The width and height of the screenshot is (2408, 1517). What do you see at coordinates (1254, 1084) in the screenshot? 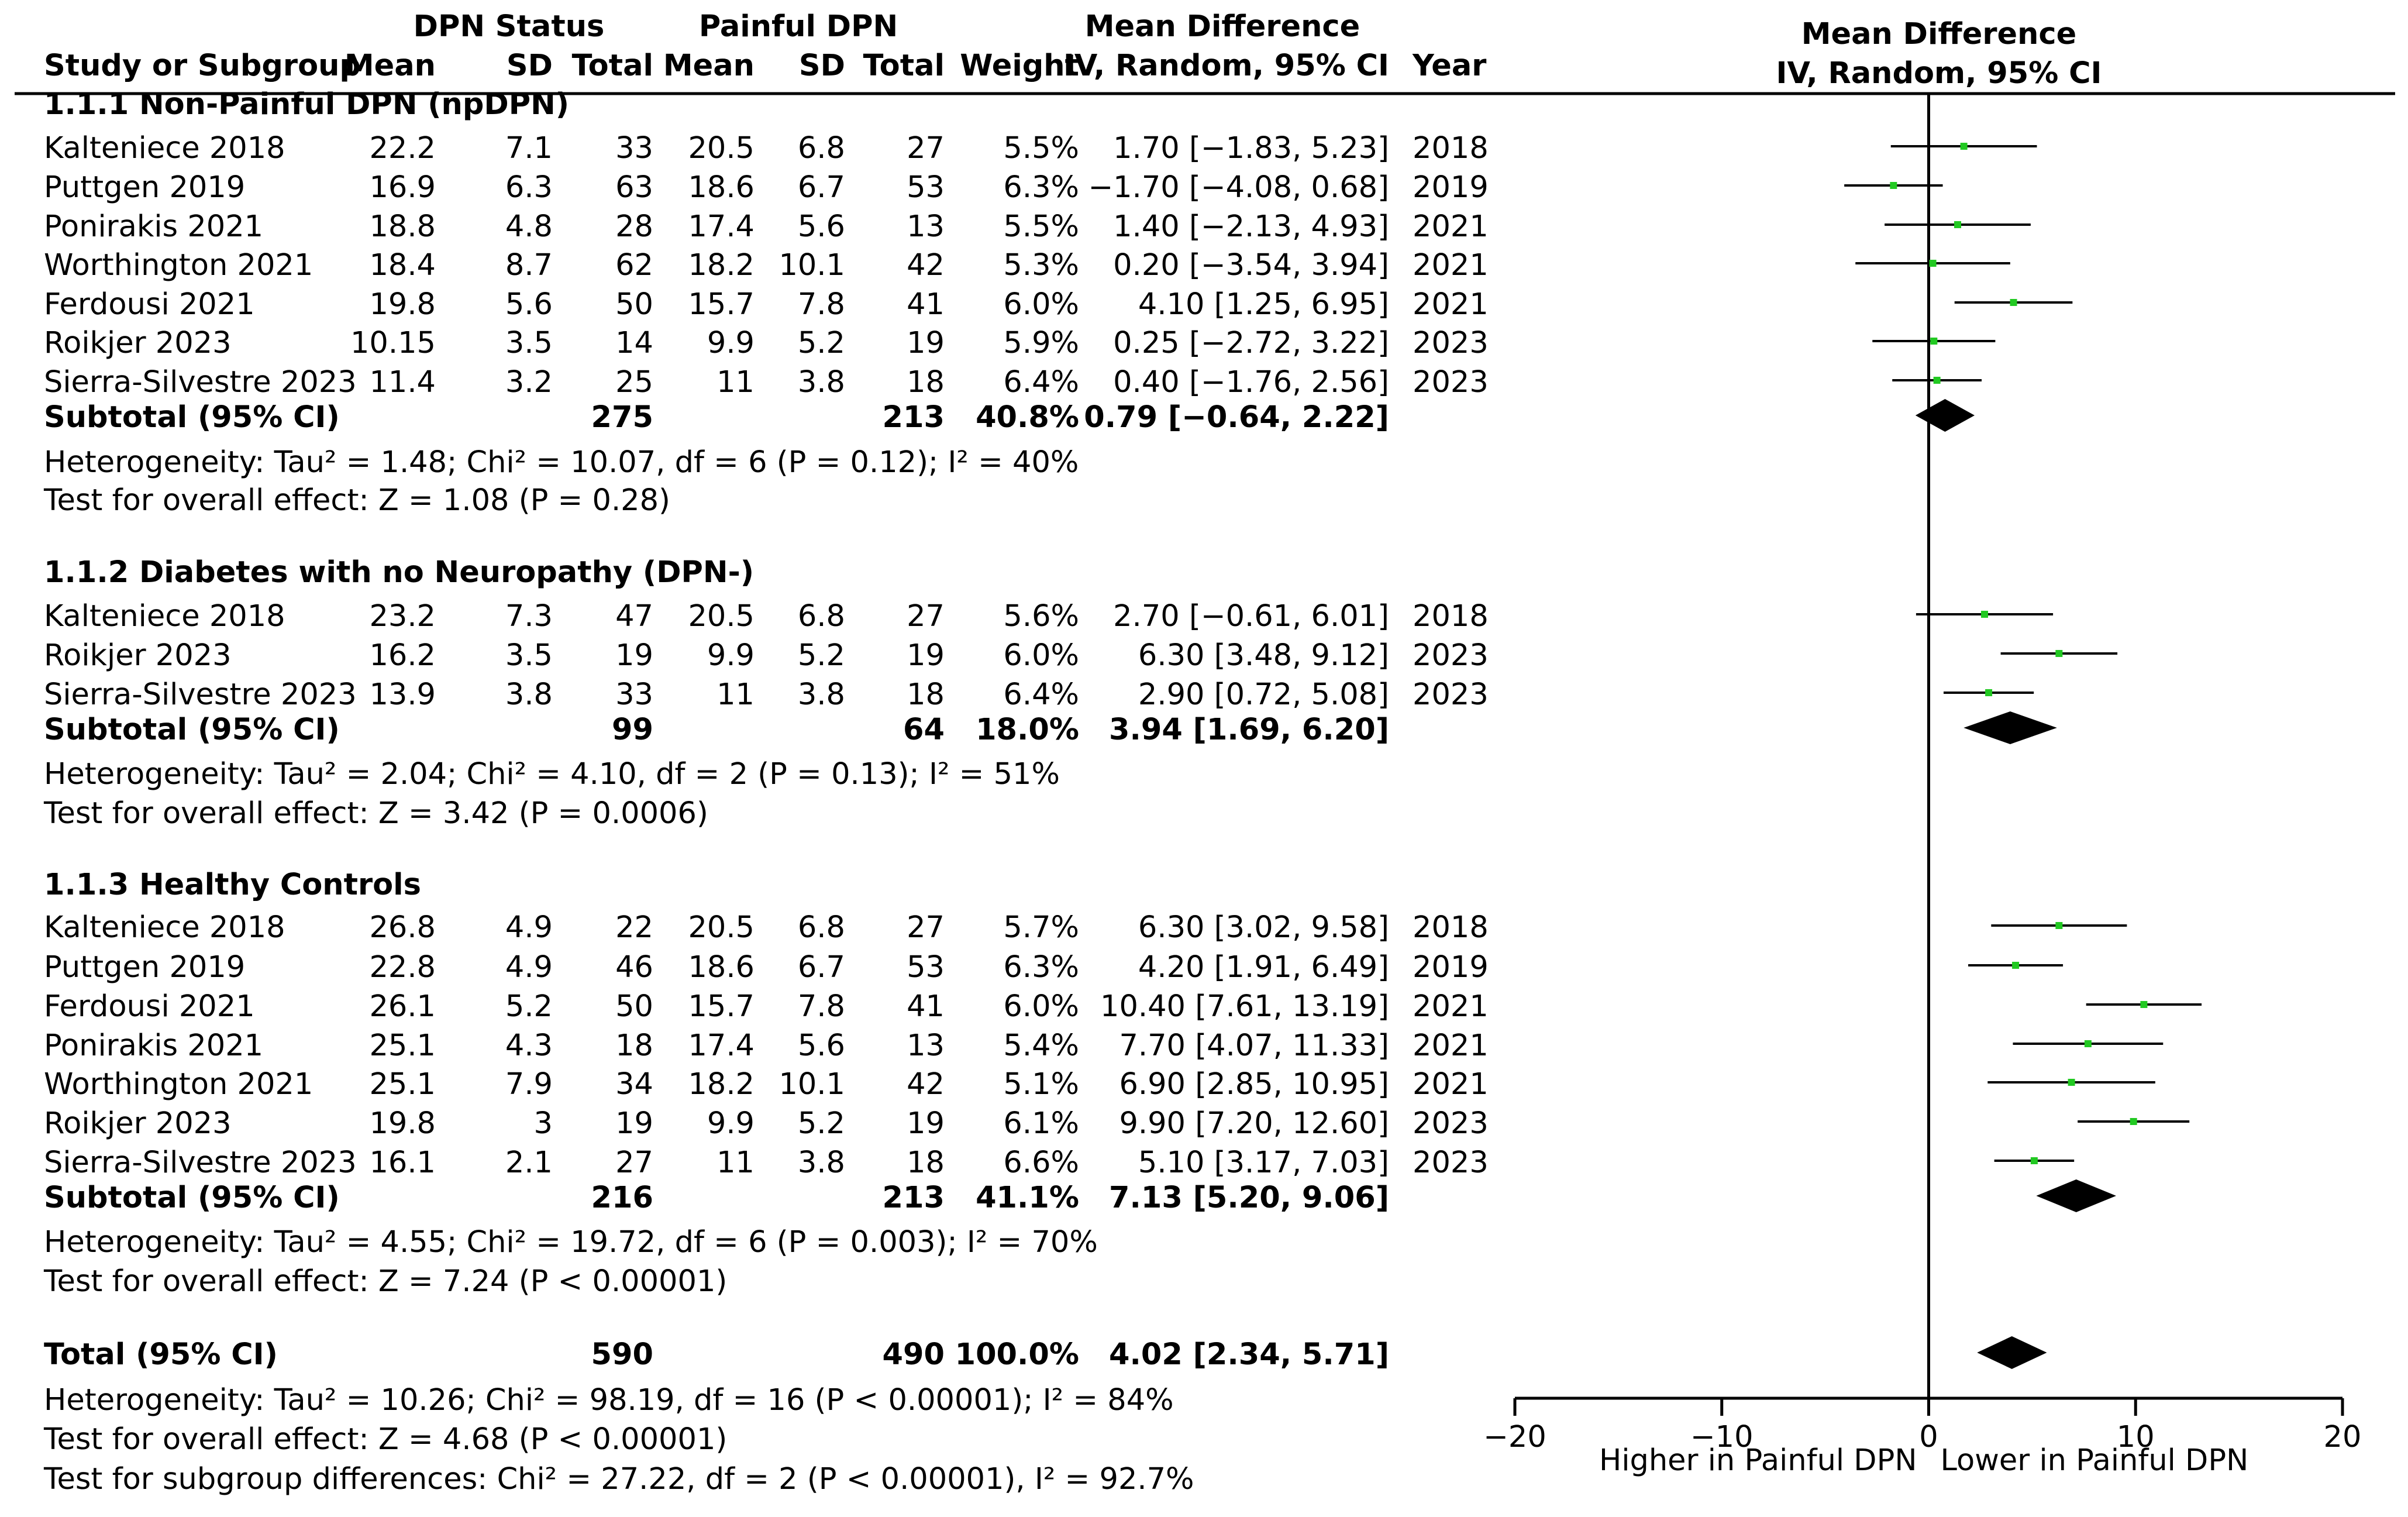
I see `mean-diff-ci: 6.90 [2.85, 10.95]` at bounding box center [1254, 1084].